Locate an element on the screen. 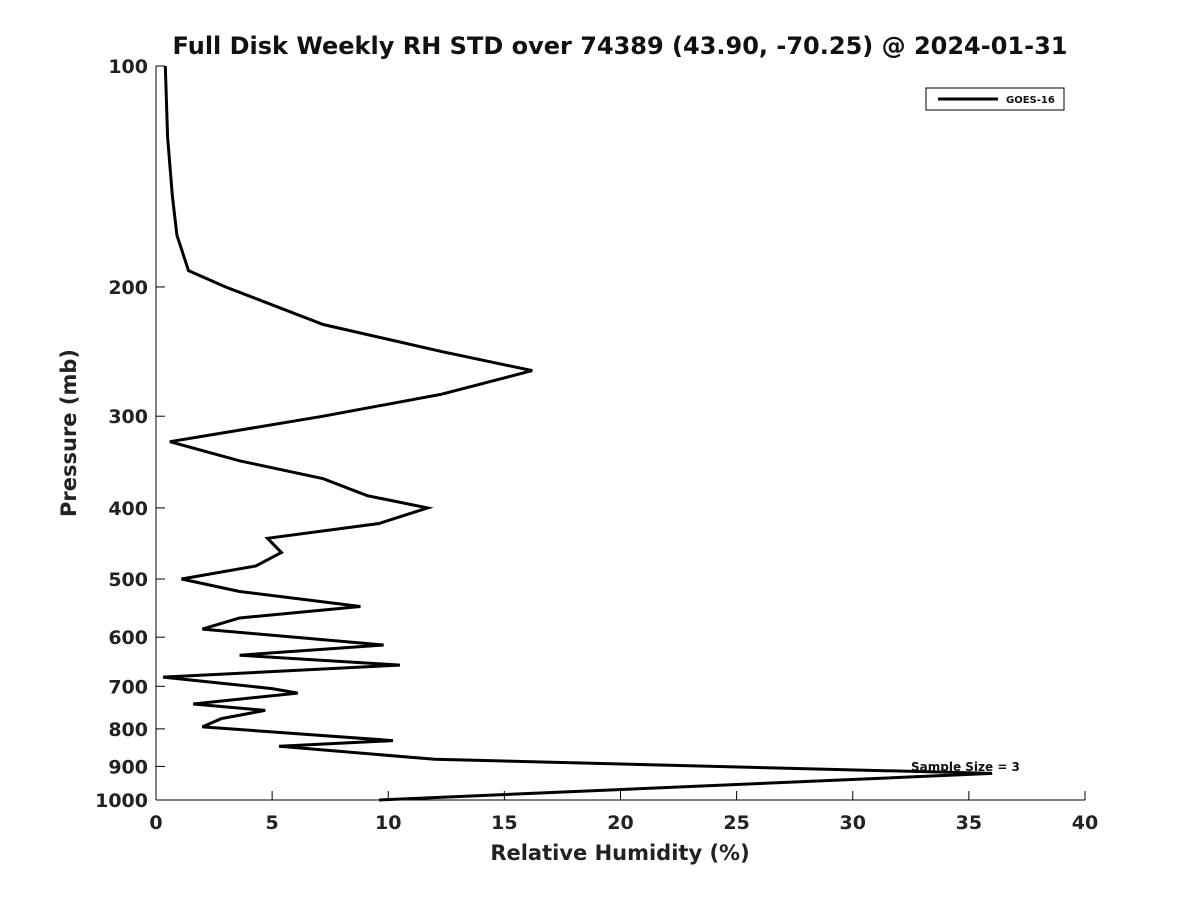  y-tick-label: 200 is located at coordinates (128, 288).